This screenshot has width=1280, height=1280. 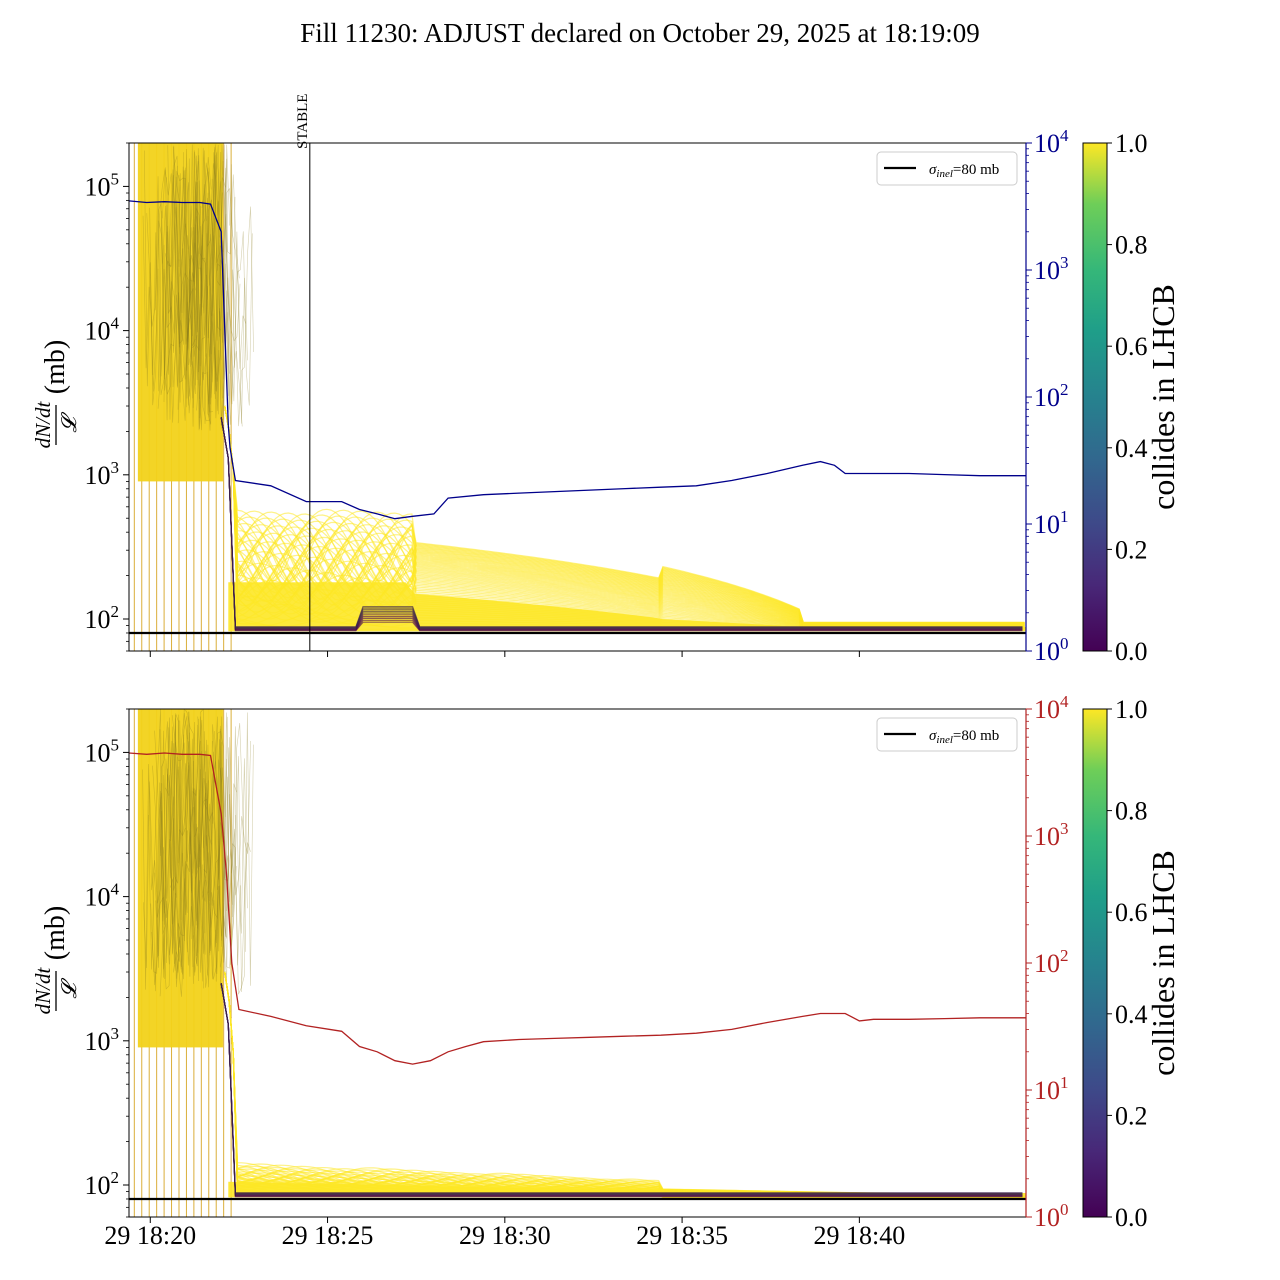 What do you see at coordinates (682, 1235) in the screenshot?
I see `x-tick-label: 29 18:35` at bounding box center [682, 1235].